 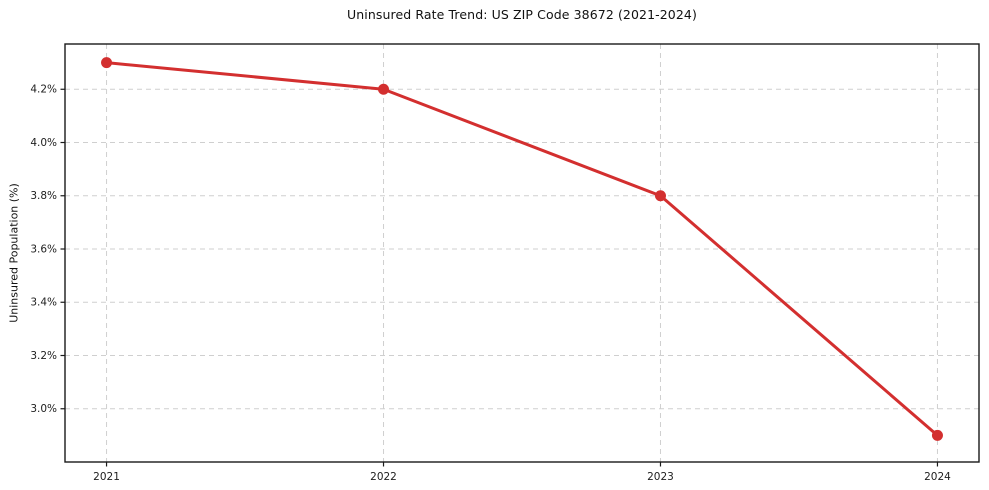 What do you see at coordinates (383, 477) in the screenshot?
I see `x-tick-label: 2022` at bounding box center [383, 477].